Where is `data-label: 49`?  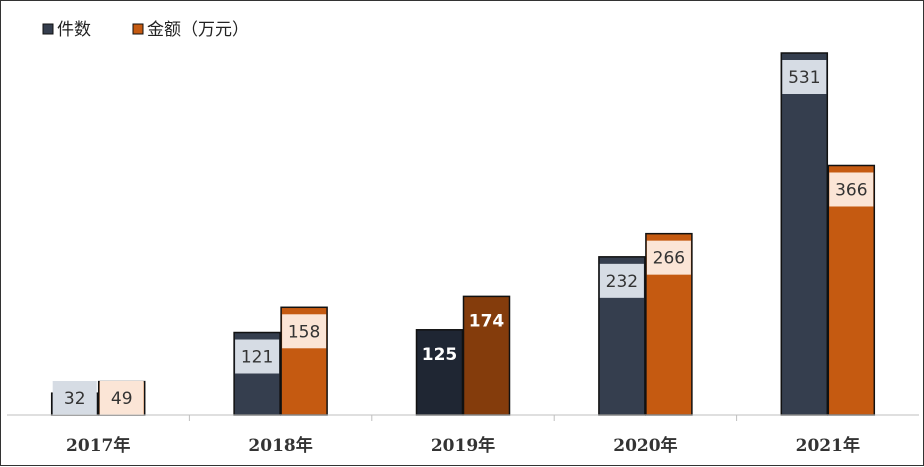
data-label: 49 is located at coordinates (122, 399).